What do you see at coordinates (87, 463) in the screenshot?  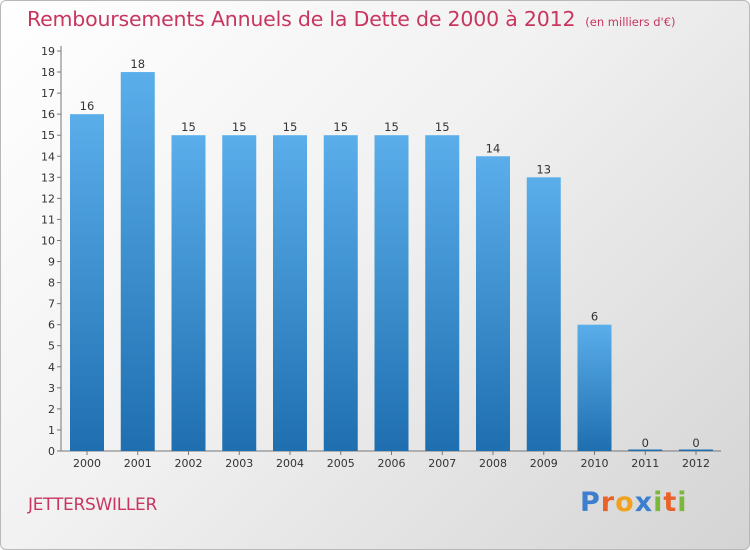 I see `x-tick-label: 2000` at bounding box center [87, 463].